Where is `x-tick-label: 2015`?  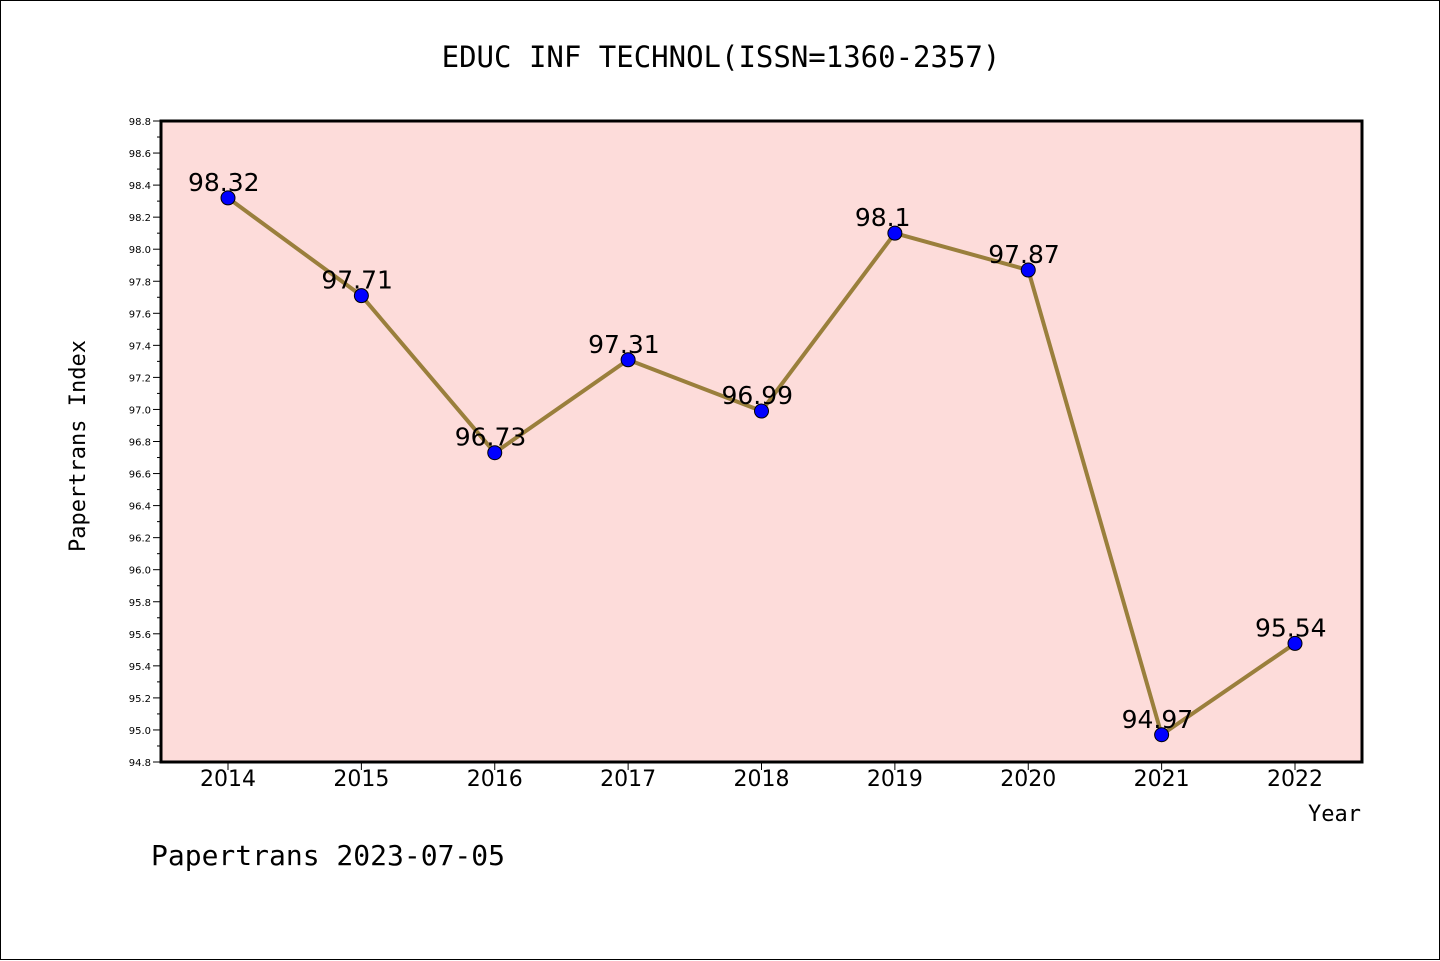 x-tick-label: 2015 is located at coordinates (361, 779).